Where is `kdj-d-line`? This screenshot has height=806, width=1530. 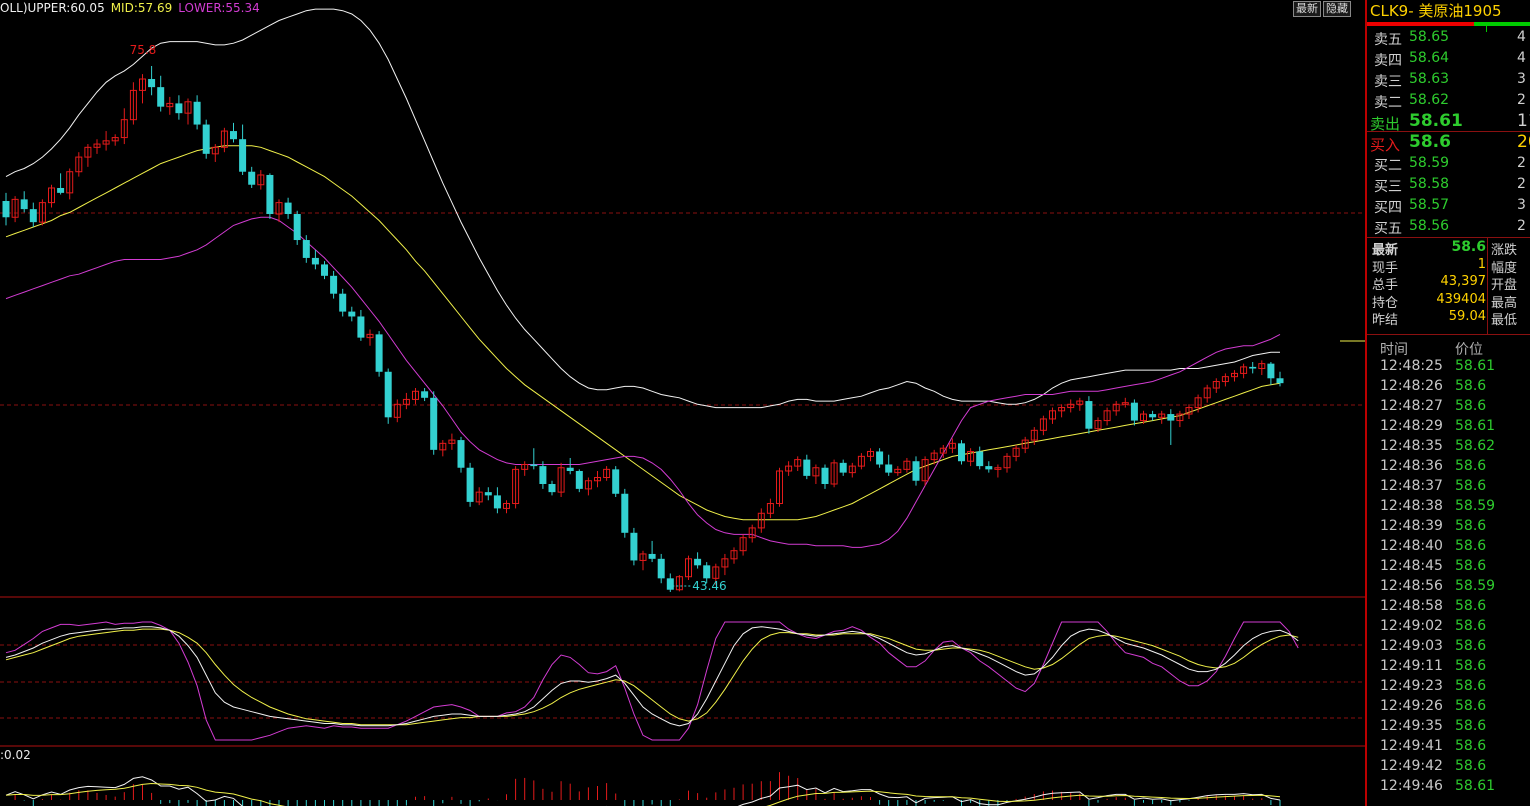 kdj-d-line is located at coordinates (652, 677).